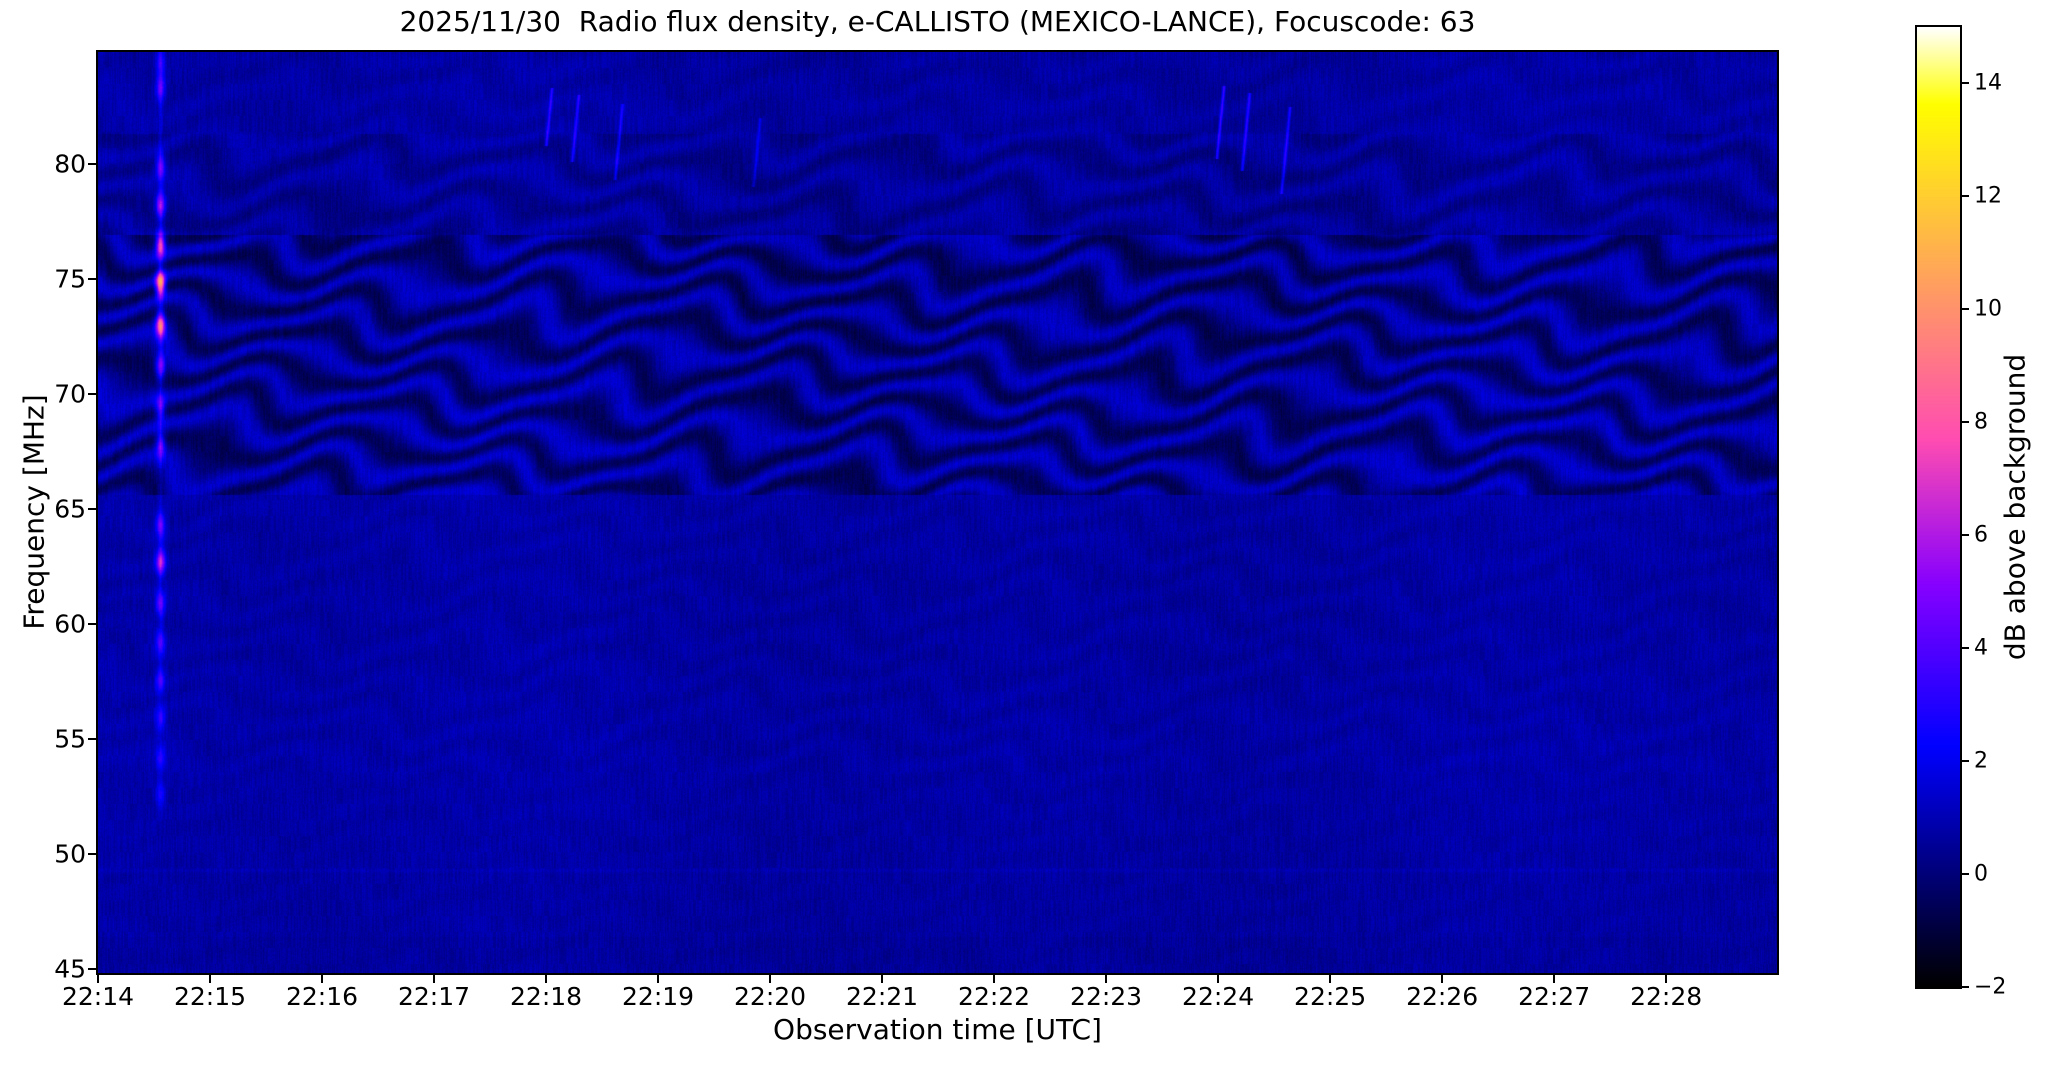 This screenshot has height=1067, width=2047. What do you see at coordinates (1106, 996) in the screenshot?
I see `x-tick-label: 22:23` at bounding box center [1106, 996].